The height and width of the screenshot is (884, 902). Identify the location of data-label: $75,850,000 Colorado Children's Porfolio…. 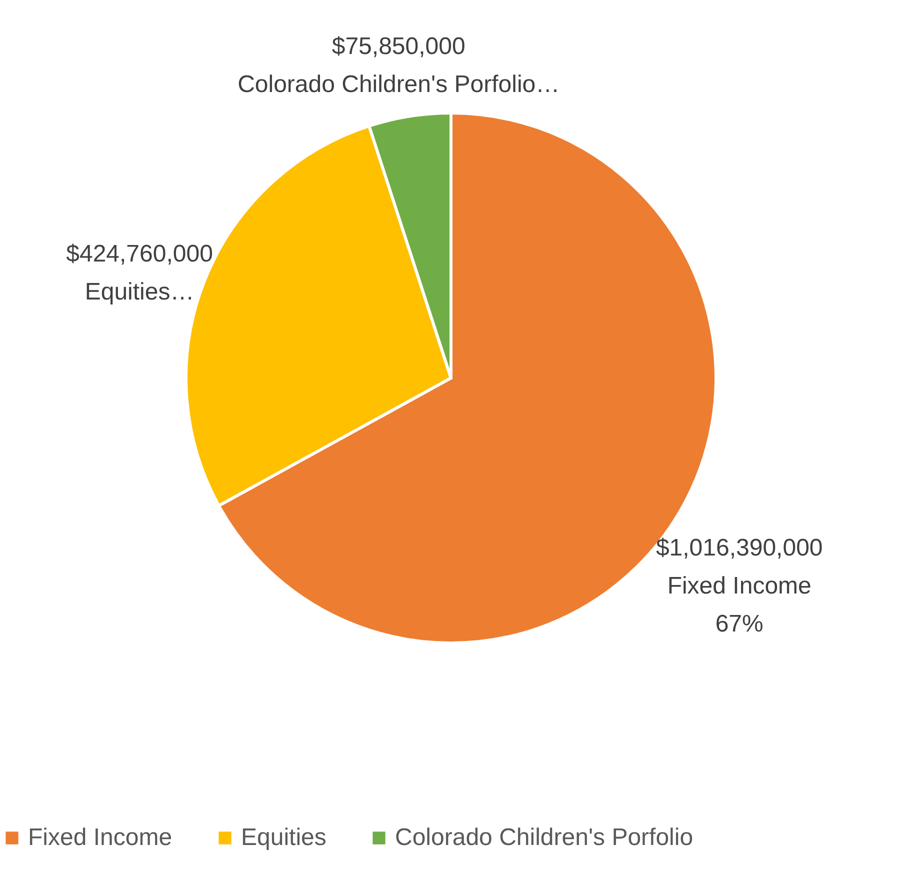
(399, 65).